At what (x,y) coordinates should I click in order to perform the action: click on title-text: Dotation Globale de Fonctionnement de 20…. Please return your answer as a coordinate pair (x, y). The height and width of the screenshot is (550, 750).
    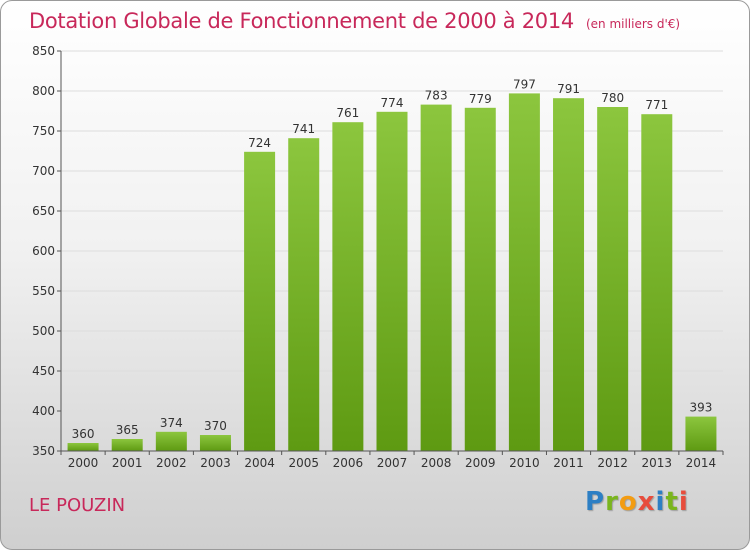
    Looking at the image, I should click on (301, 21).